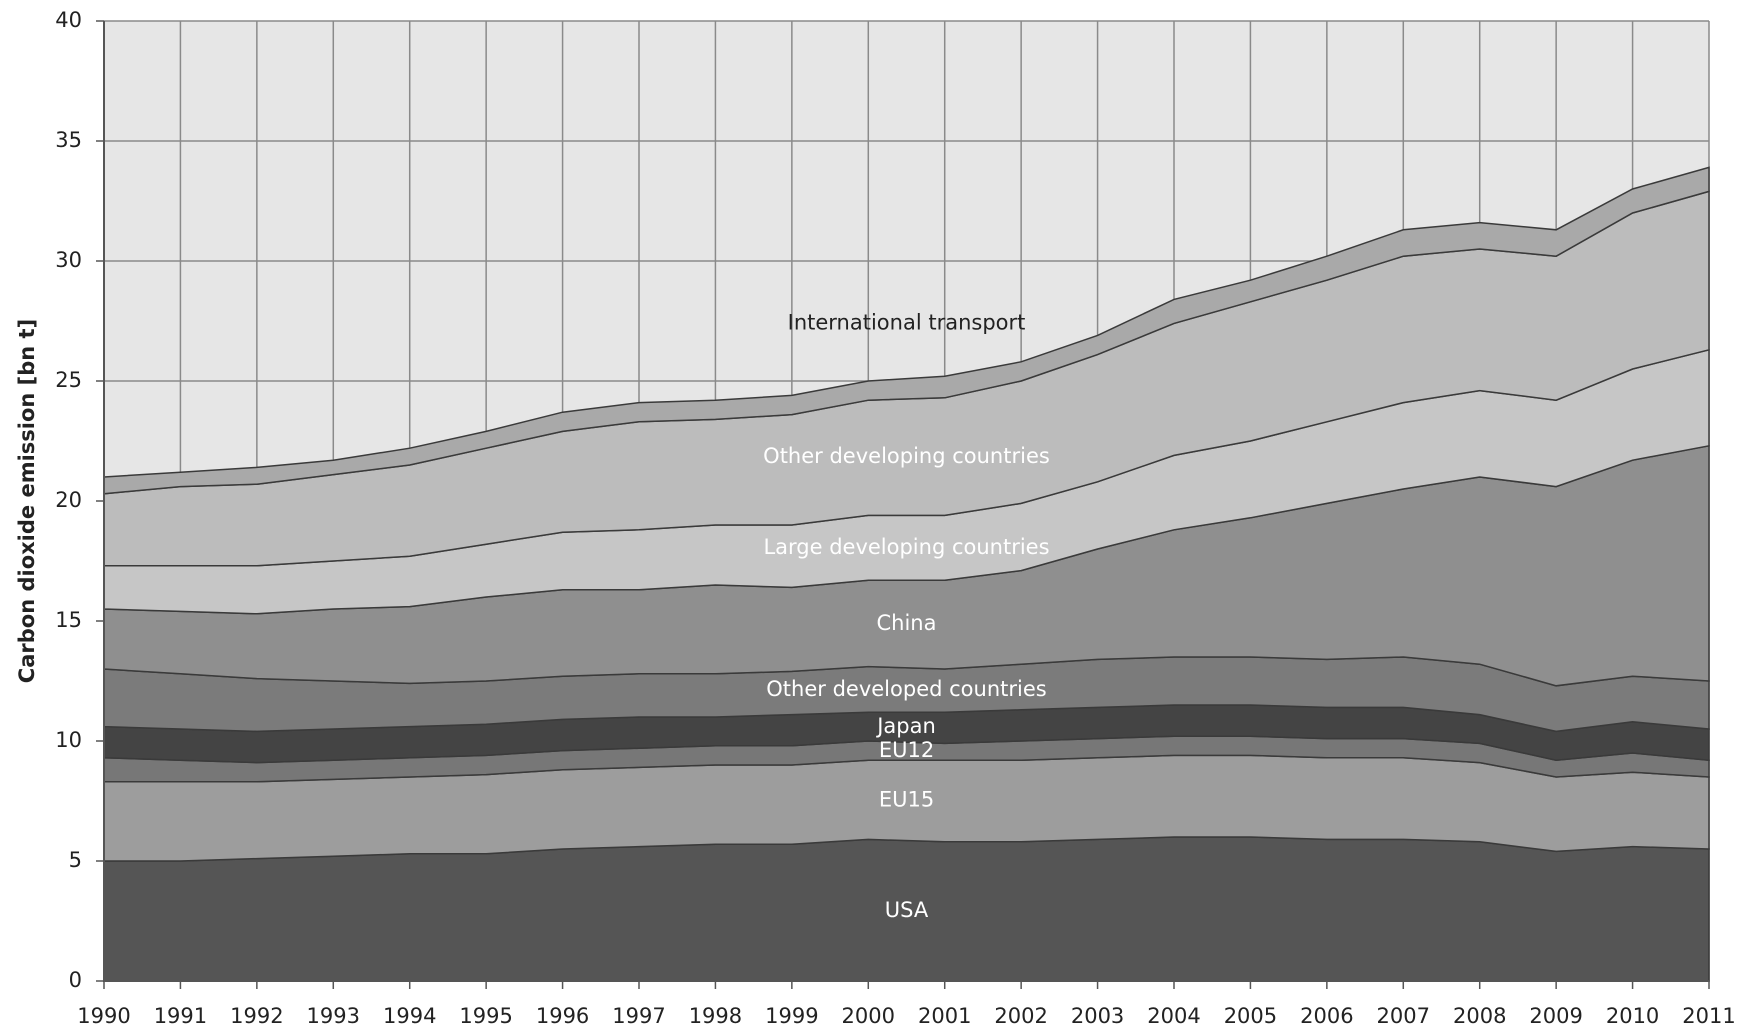  I want to click on y-tick-label: 20, so click(68, 500).